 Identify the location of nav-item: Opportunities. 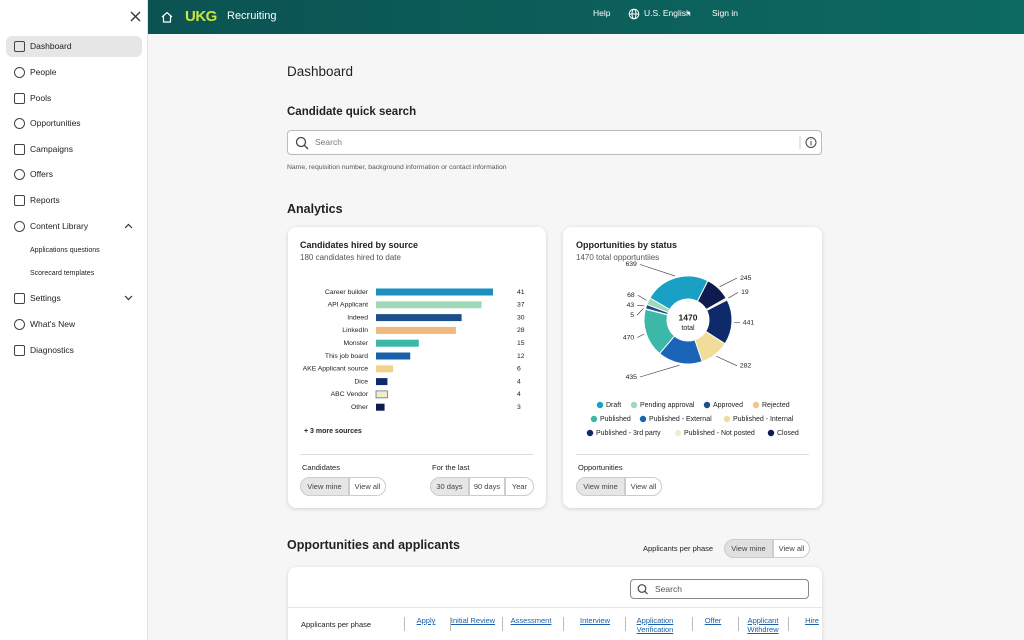
(55, 123).